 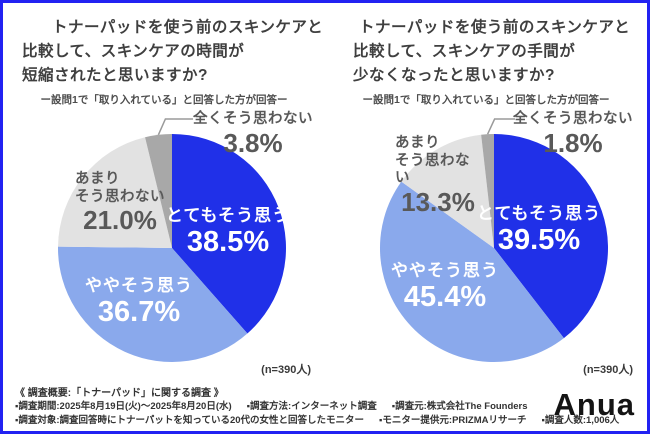 What do you see at coordinates (253, 142) in the screenshot?
I see `slice-label-percent: 3.8%` at bounding box center [253, 142].